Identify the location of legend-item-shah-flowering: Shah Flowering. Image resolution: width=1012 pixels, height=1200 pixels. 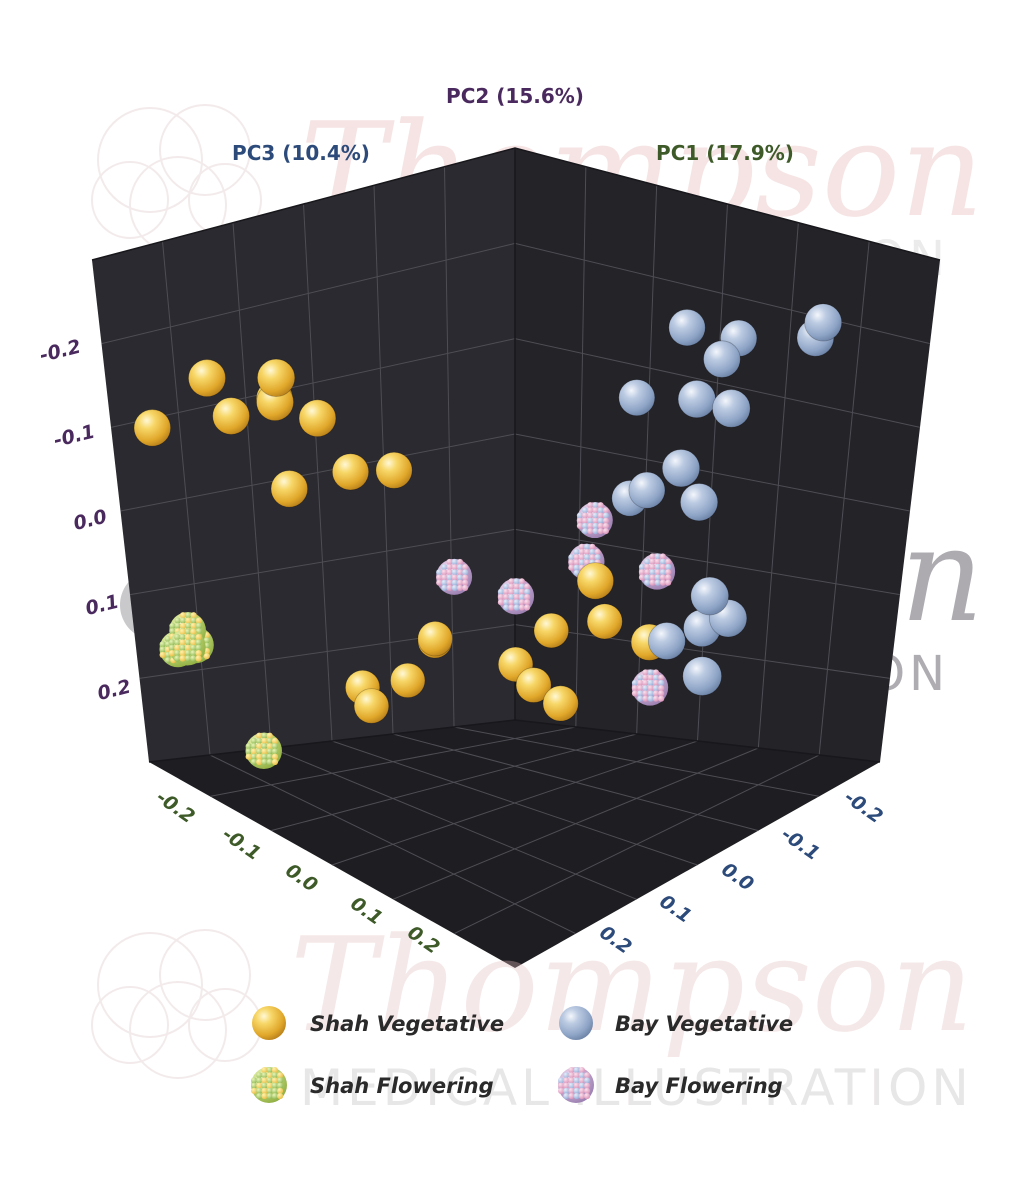
(372, 1085).